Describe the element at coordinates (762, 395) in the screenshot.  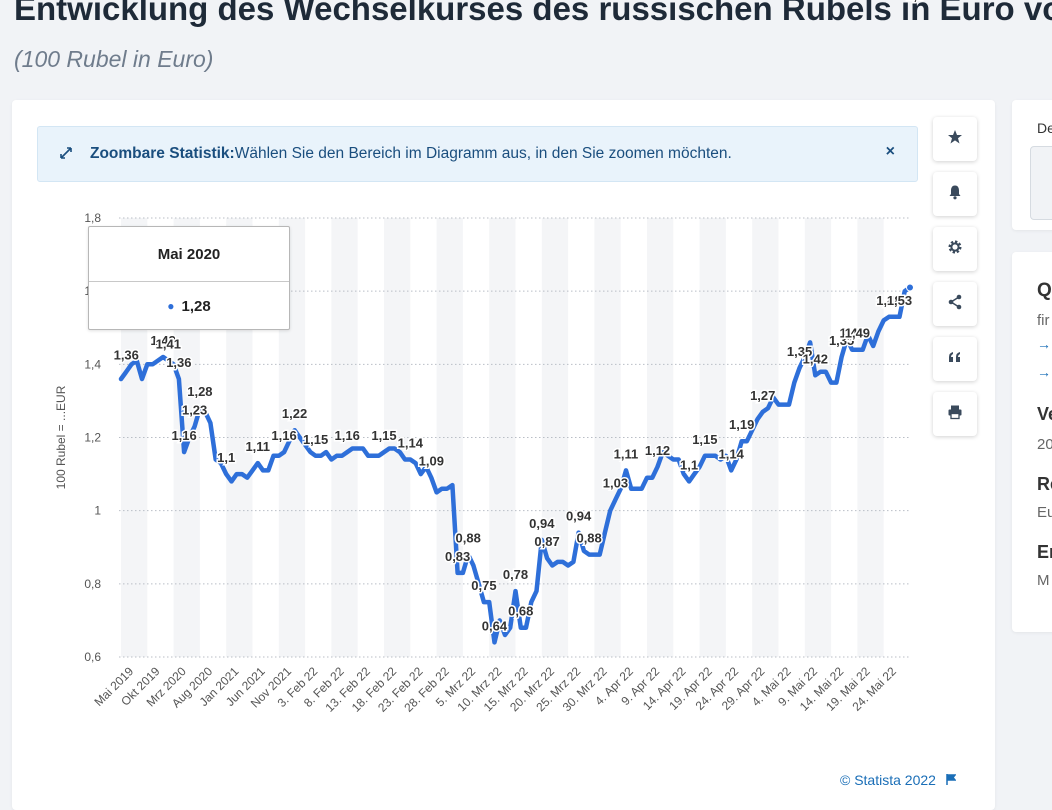
I see `data-label: 1,27` at that location.